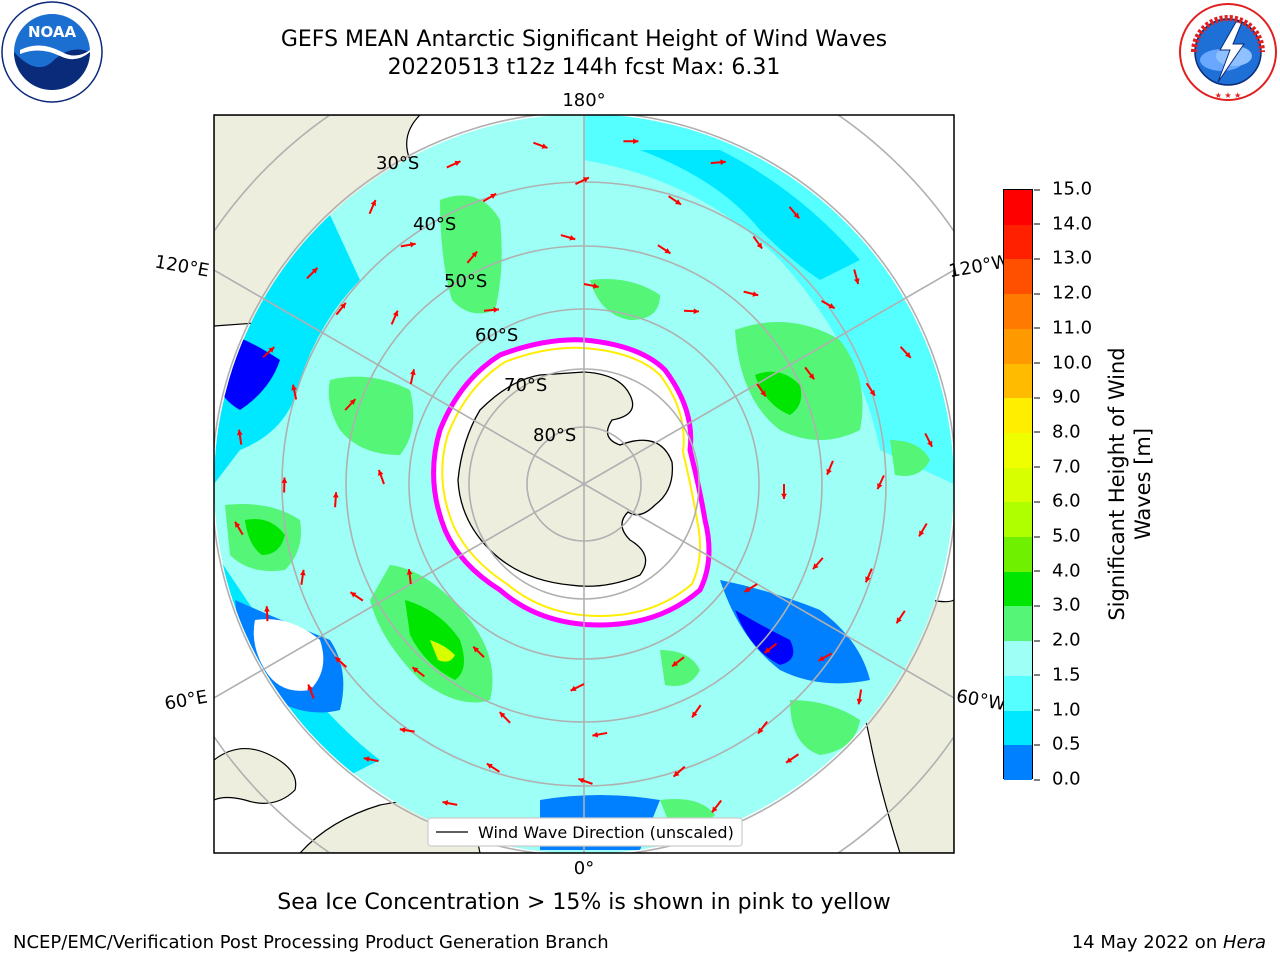 The height and width of the screenshot is (960, 1280). What do you see at coordinates (1057, 640) in the screenshot?
I see `colorbar-tick-label: 2.0` at bounding box center [1057, 640].